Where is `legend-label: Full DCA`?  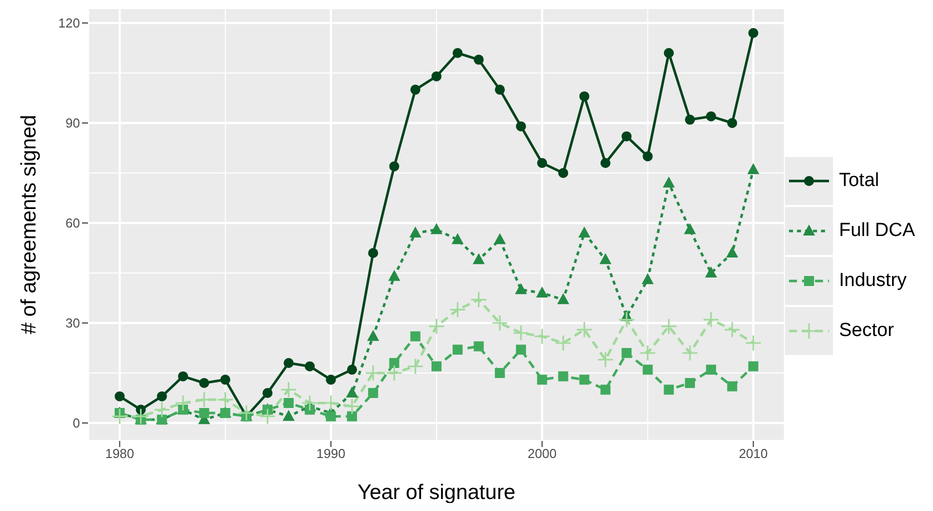
legend-label: Full DCA is located at coordinates (876, 231).